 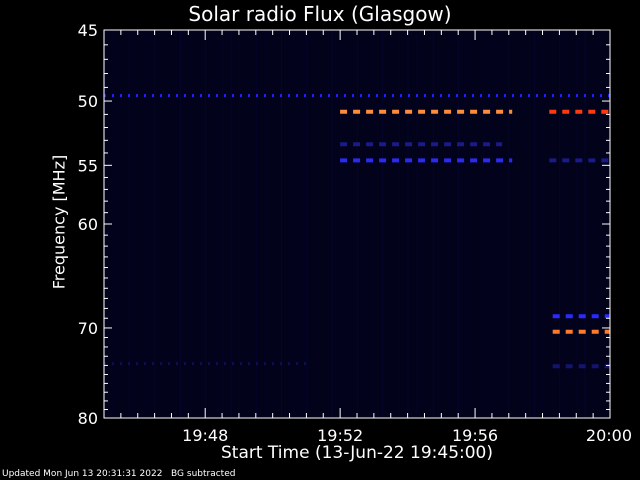 What do you see at coordinates (609, 435) in the screenshot?
I see `x-tick-label: 20:00` at bounding box center [609, 435].